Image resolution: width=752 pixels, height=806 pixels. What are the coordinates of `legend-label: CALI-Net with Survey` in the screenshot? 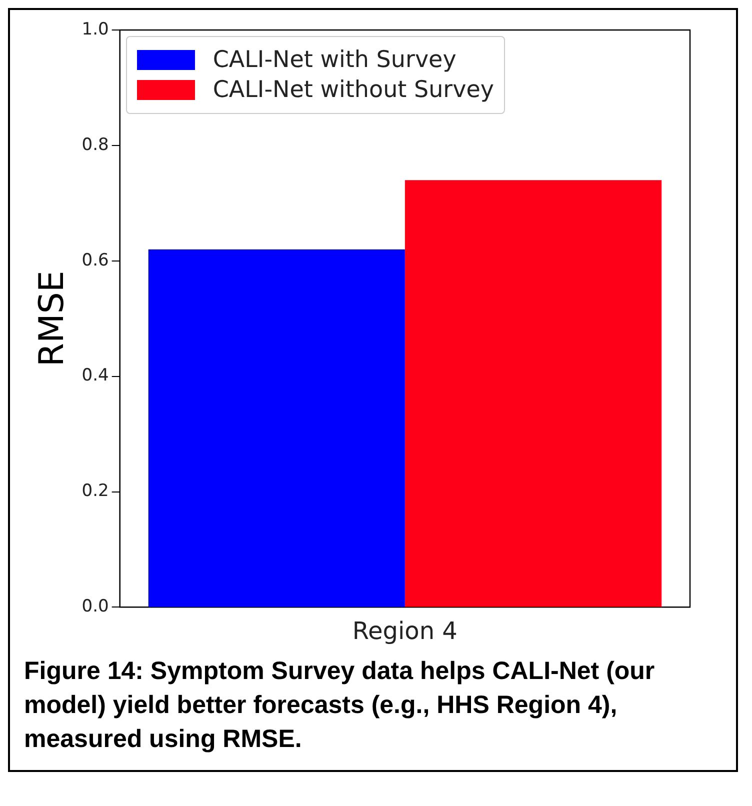 It's located at (334, 60).